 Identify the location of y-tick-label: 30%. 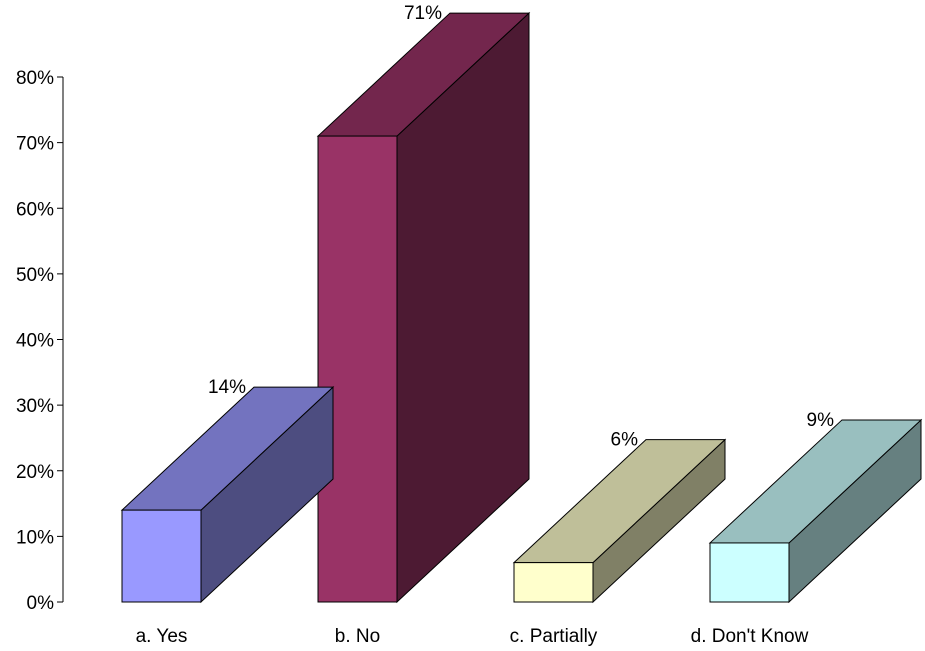
(35, 406).